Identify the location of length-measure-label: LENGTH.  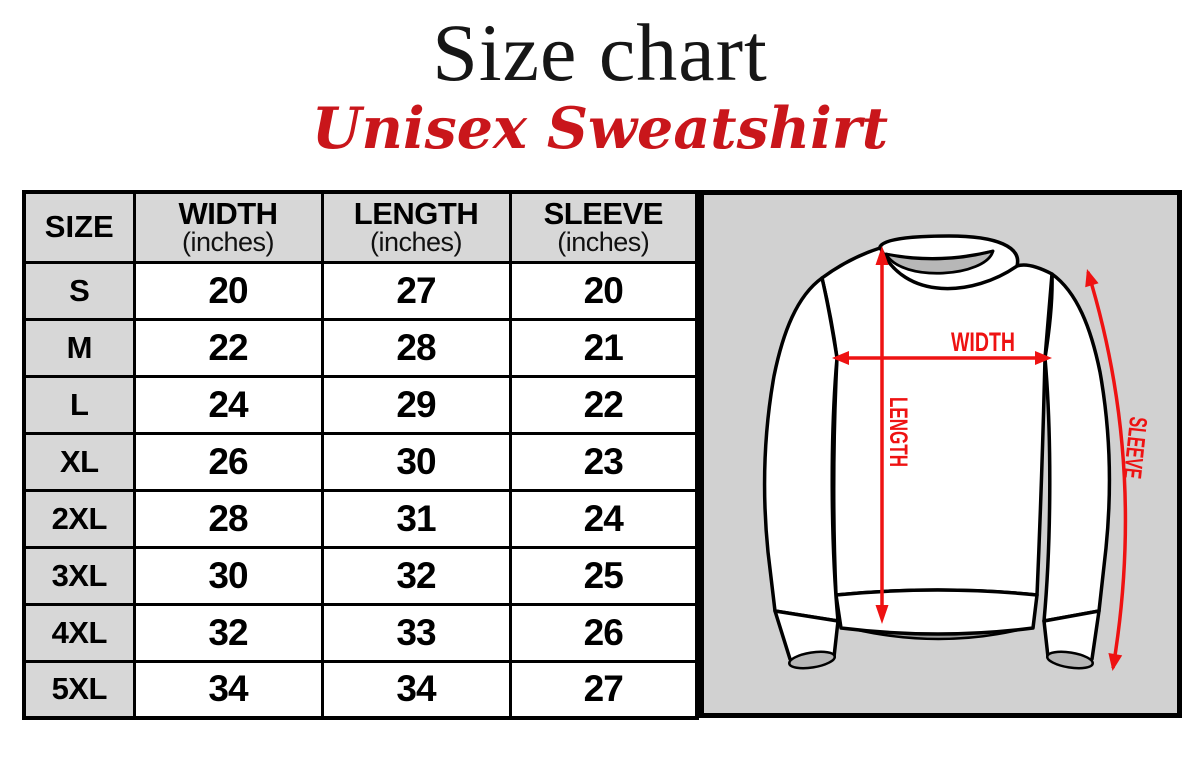
(898, 432).